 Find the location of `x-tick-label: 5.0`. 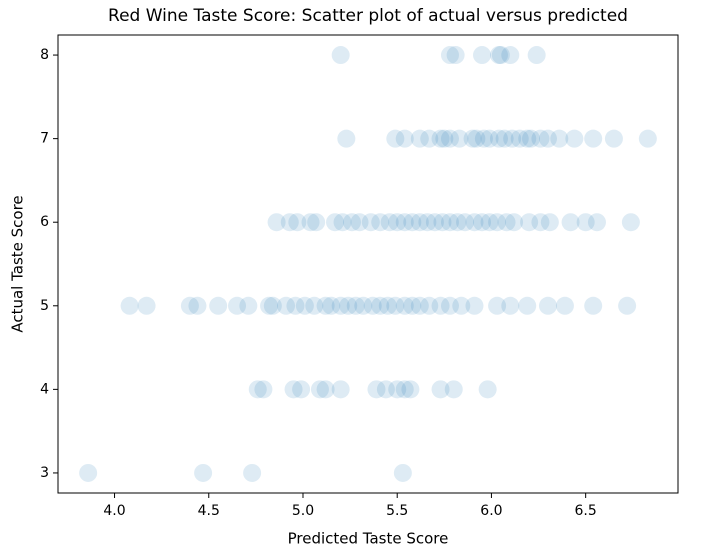

x-tick-label: 5.0 is located at coordinates (303, 511).